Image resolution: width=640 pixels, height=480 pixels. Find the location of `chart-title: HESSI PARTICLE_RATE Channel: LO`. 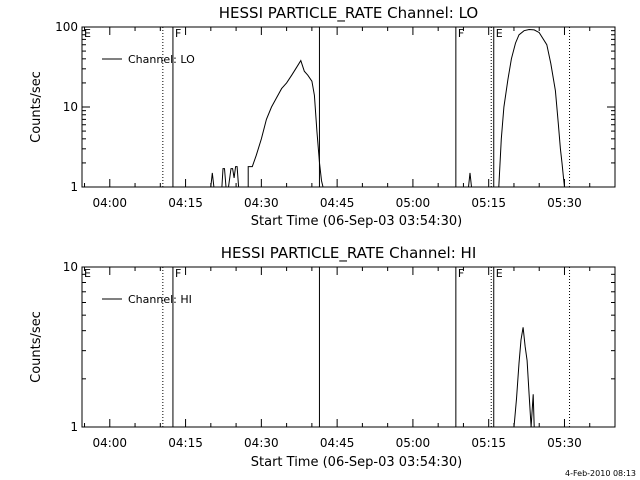

chart-title: HESSI PARTICLE_RATE Channel: LO is located at coordinates (348, 13).